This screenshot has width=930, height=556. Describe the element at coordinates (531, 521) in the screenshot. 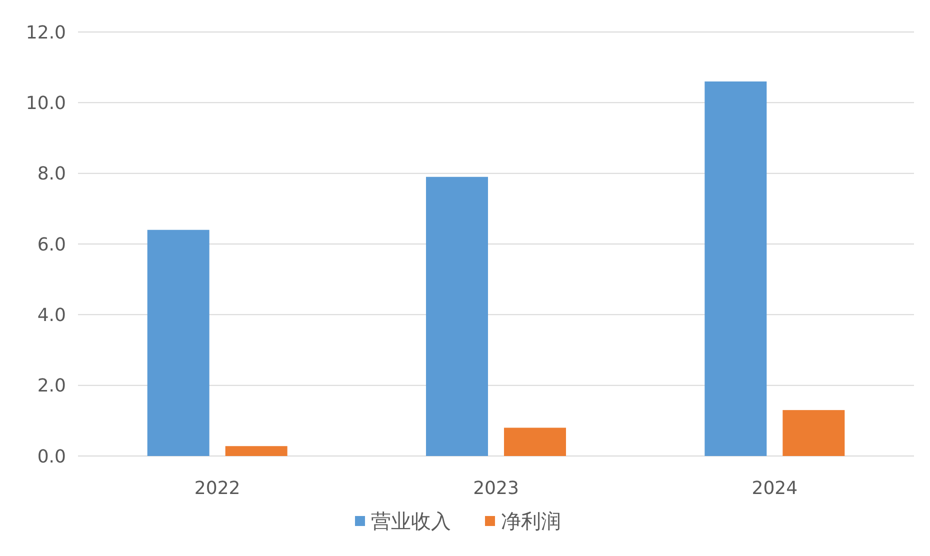

I see `legend-label: 净利润` at that location.